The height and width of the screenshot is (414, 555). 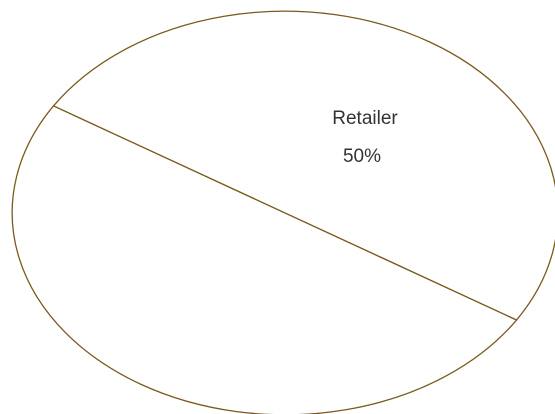 What do you see at coordinates (362, 156) in the screenshot?
I see `slice-value-retailer: 50%` at bounding box center [362, 156].